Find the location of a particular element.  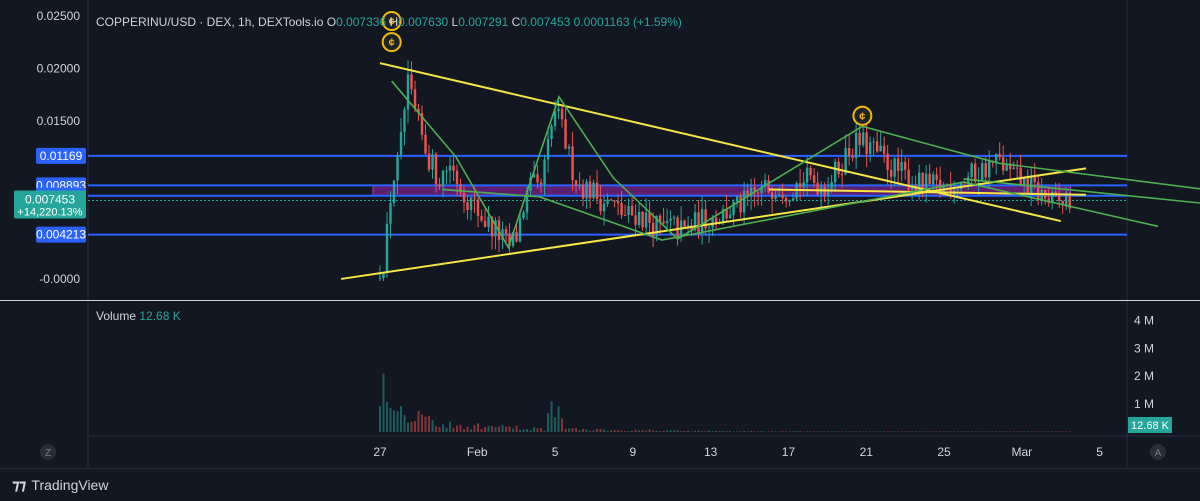

time-tick-label: 27 is located at coordinates (380, 452).